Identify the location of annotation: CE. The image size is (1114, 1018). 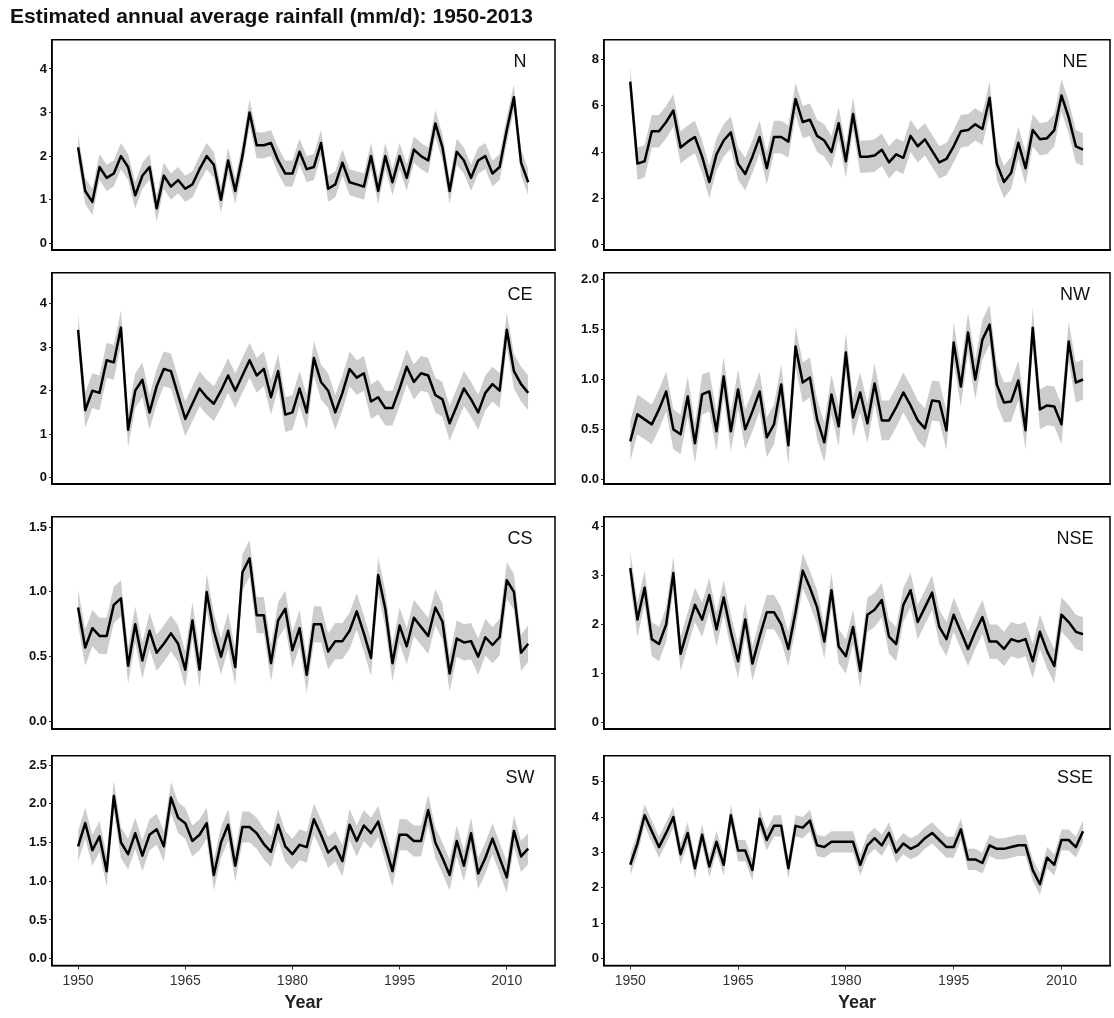
(520, 293).